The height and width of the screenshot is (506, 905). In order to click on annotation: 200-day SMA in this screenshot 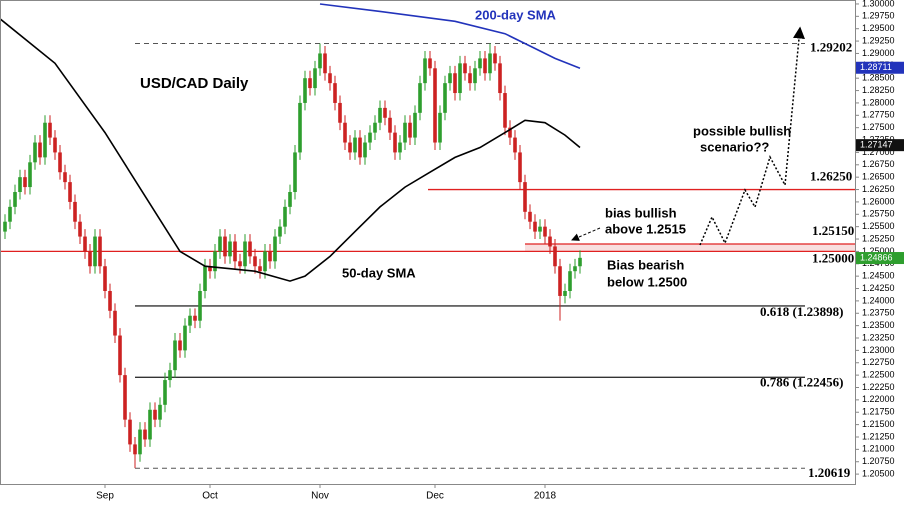, I will do `click(516, 14)`.